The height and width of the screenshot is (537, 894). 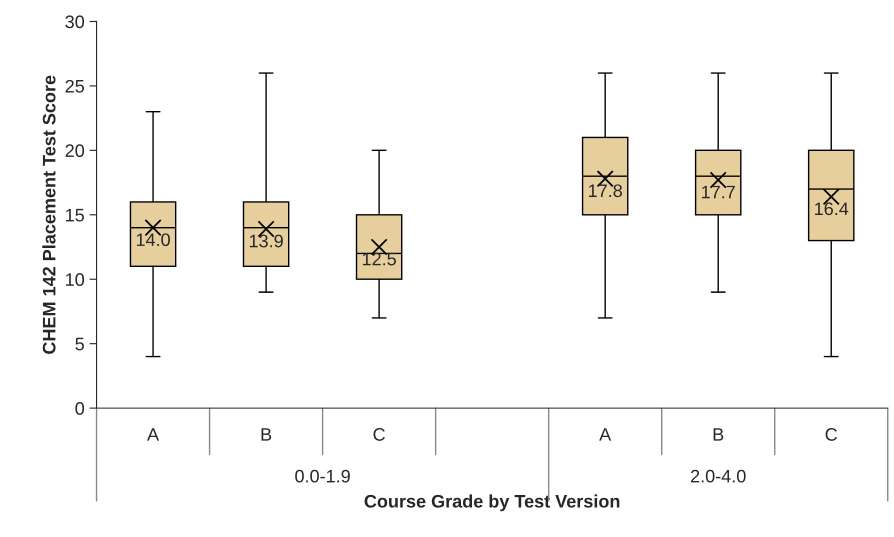 What do you see at coordinates (49, 215) in the screenshot?
I see `y-axis-title: CHEM 142 Placement Test Score` at bounding box center [49, 215].